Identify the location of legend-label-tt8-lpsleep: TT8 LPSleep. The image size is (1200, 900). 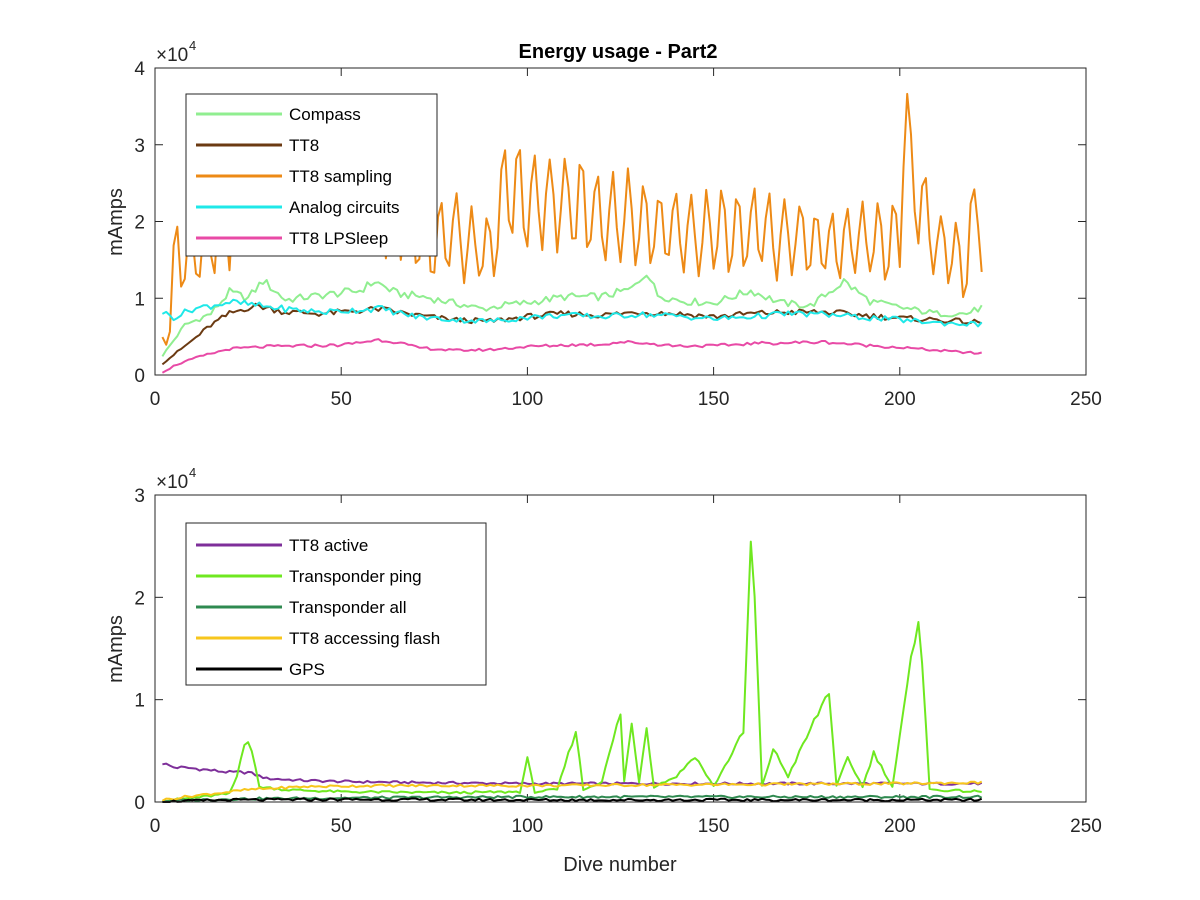
(338, 238).